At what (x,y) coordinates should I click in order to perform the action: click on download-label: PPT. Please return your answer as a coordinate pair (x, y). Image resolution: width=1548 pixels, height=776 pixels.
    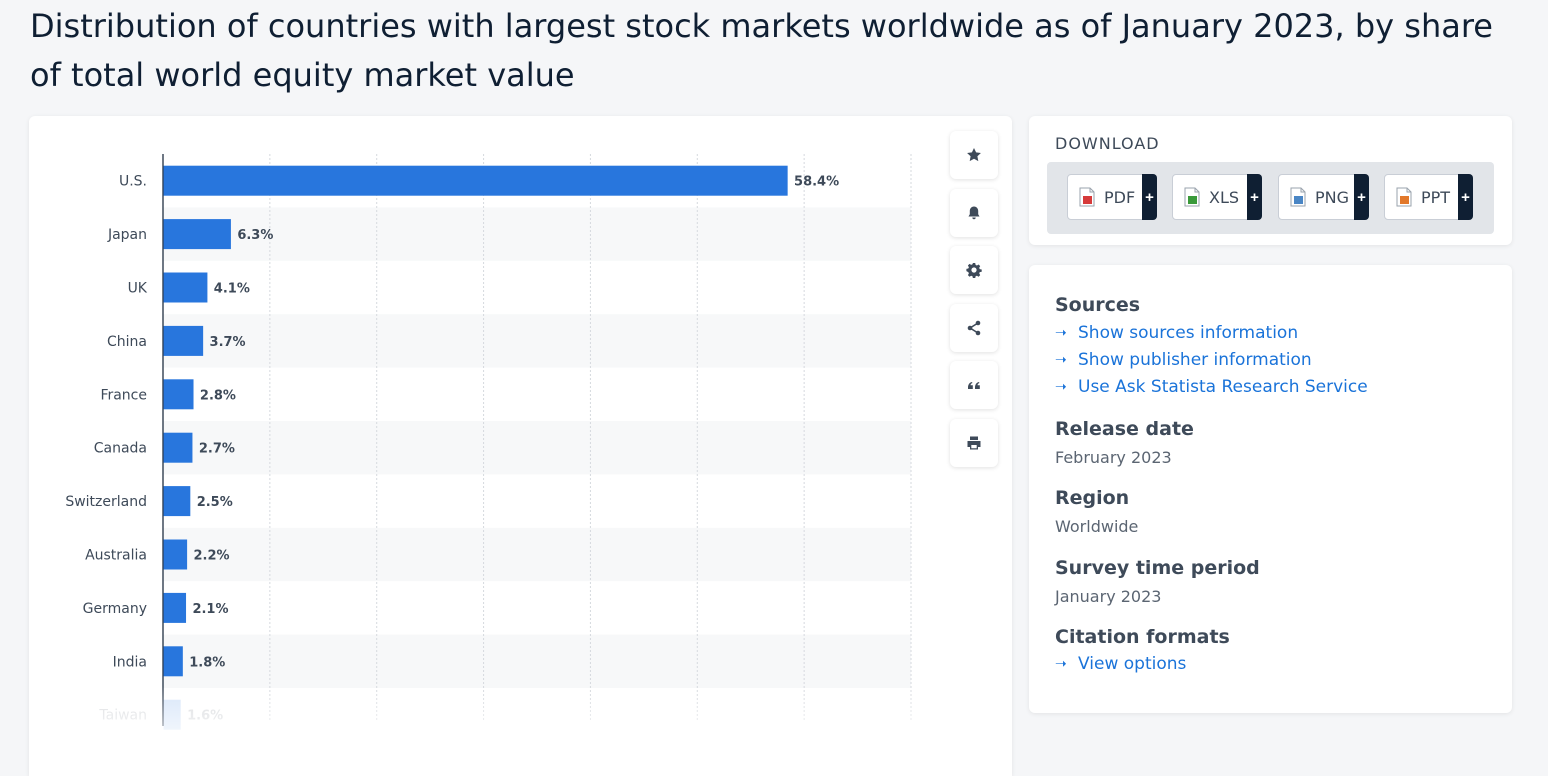
    Looking at the image, I should click on (1436, 197).